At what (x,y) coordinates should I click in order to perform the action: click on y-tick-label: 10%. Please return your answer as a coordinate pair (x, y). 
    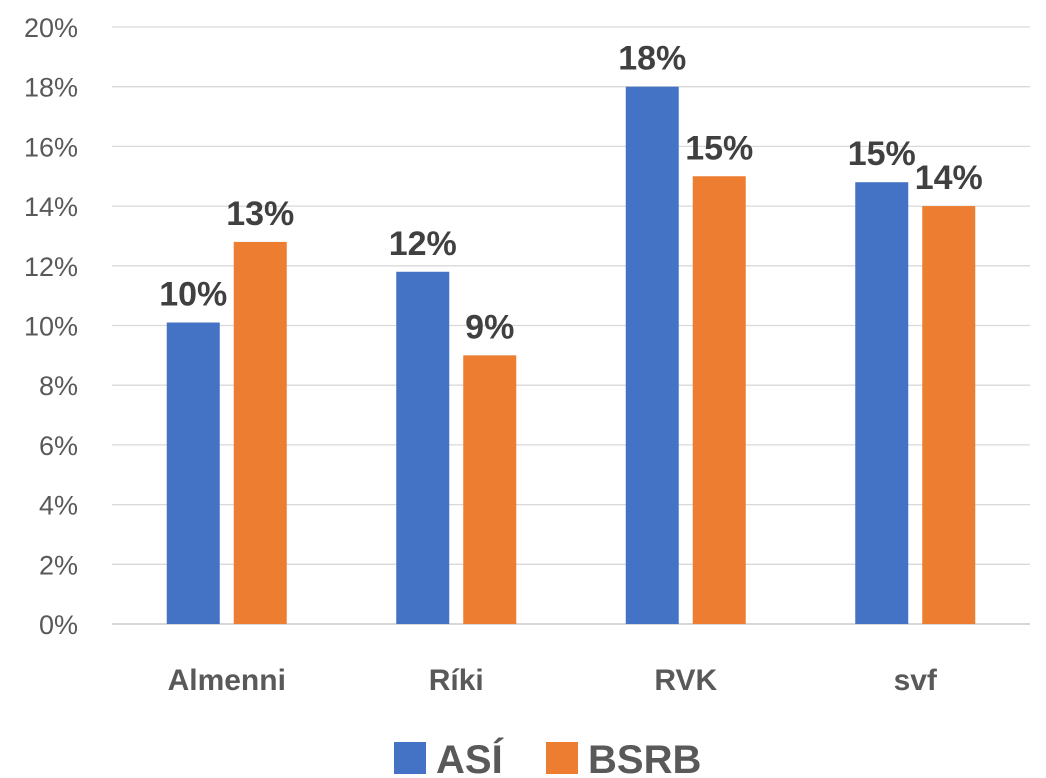
    Looking at the image, I should click on (51, 327).